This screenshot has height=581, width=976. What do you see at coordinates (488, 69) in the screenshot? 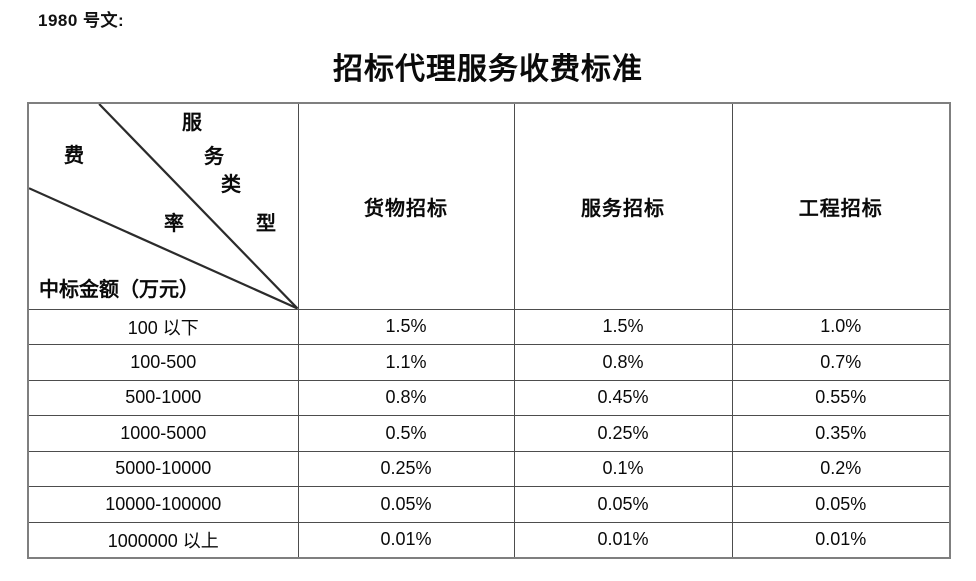
I see `page-title: 招标代理服务收费标准` at bounding box center [488, 69].